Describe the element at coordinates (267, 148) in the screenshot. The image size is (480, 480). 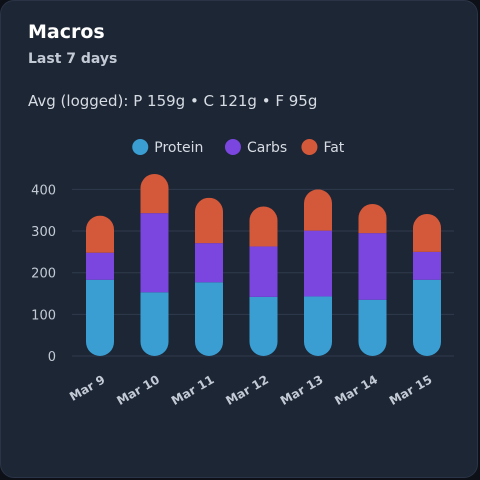
I see `legend-label: Carbs` at that location.